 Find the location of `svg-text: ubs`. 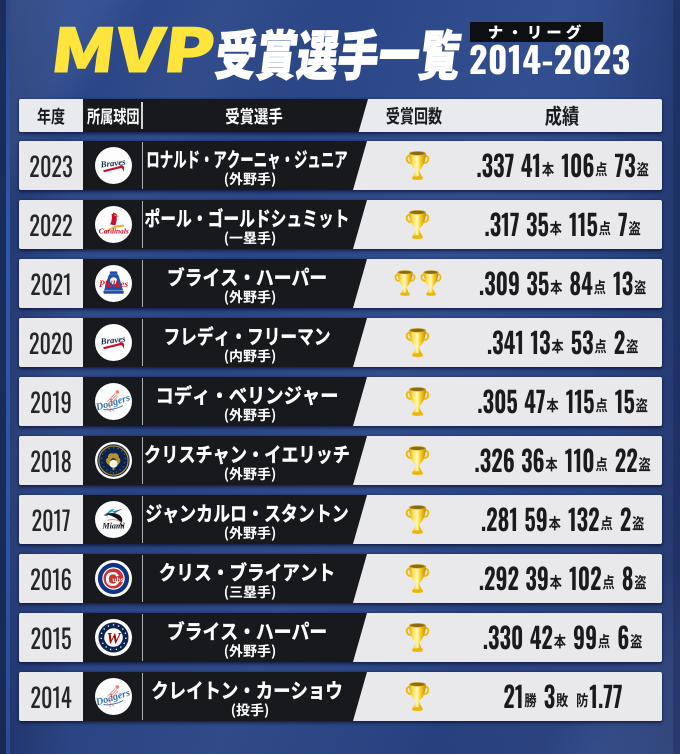

svg-text: ubs is located at coordinates (118, 580).